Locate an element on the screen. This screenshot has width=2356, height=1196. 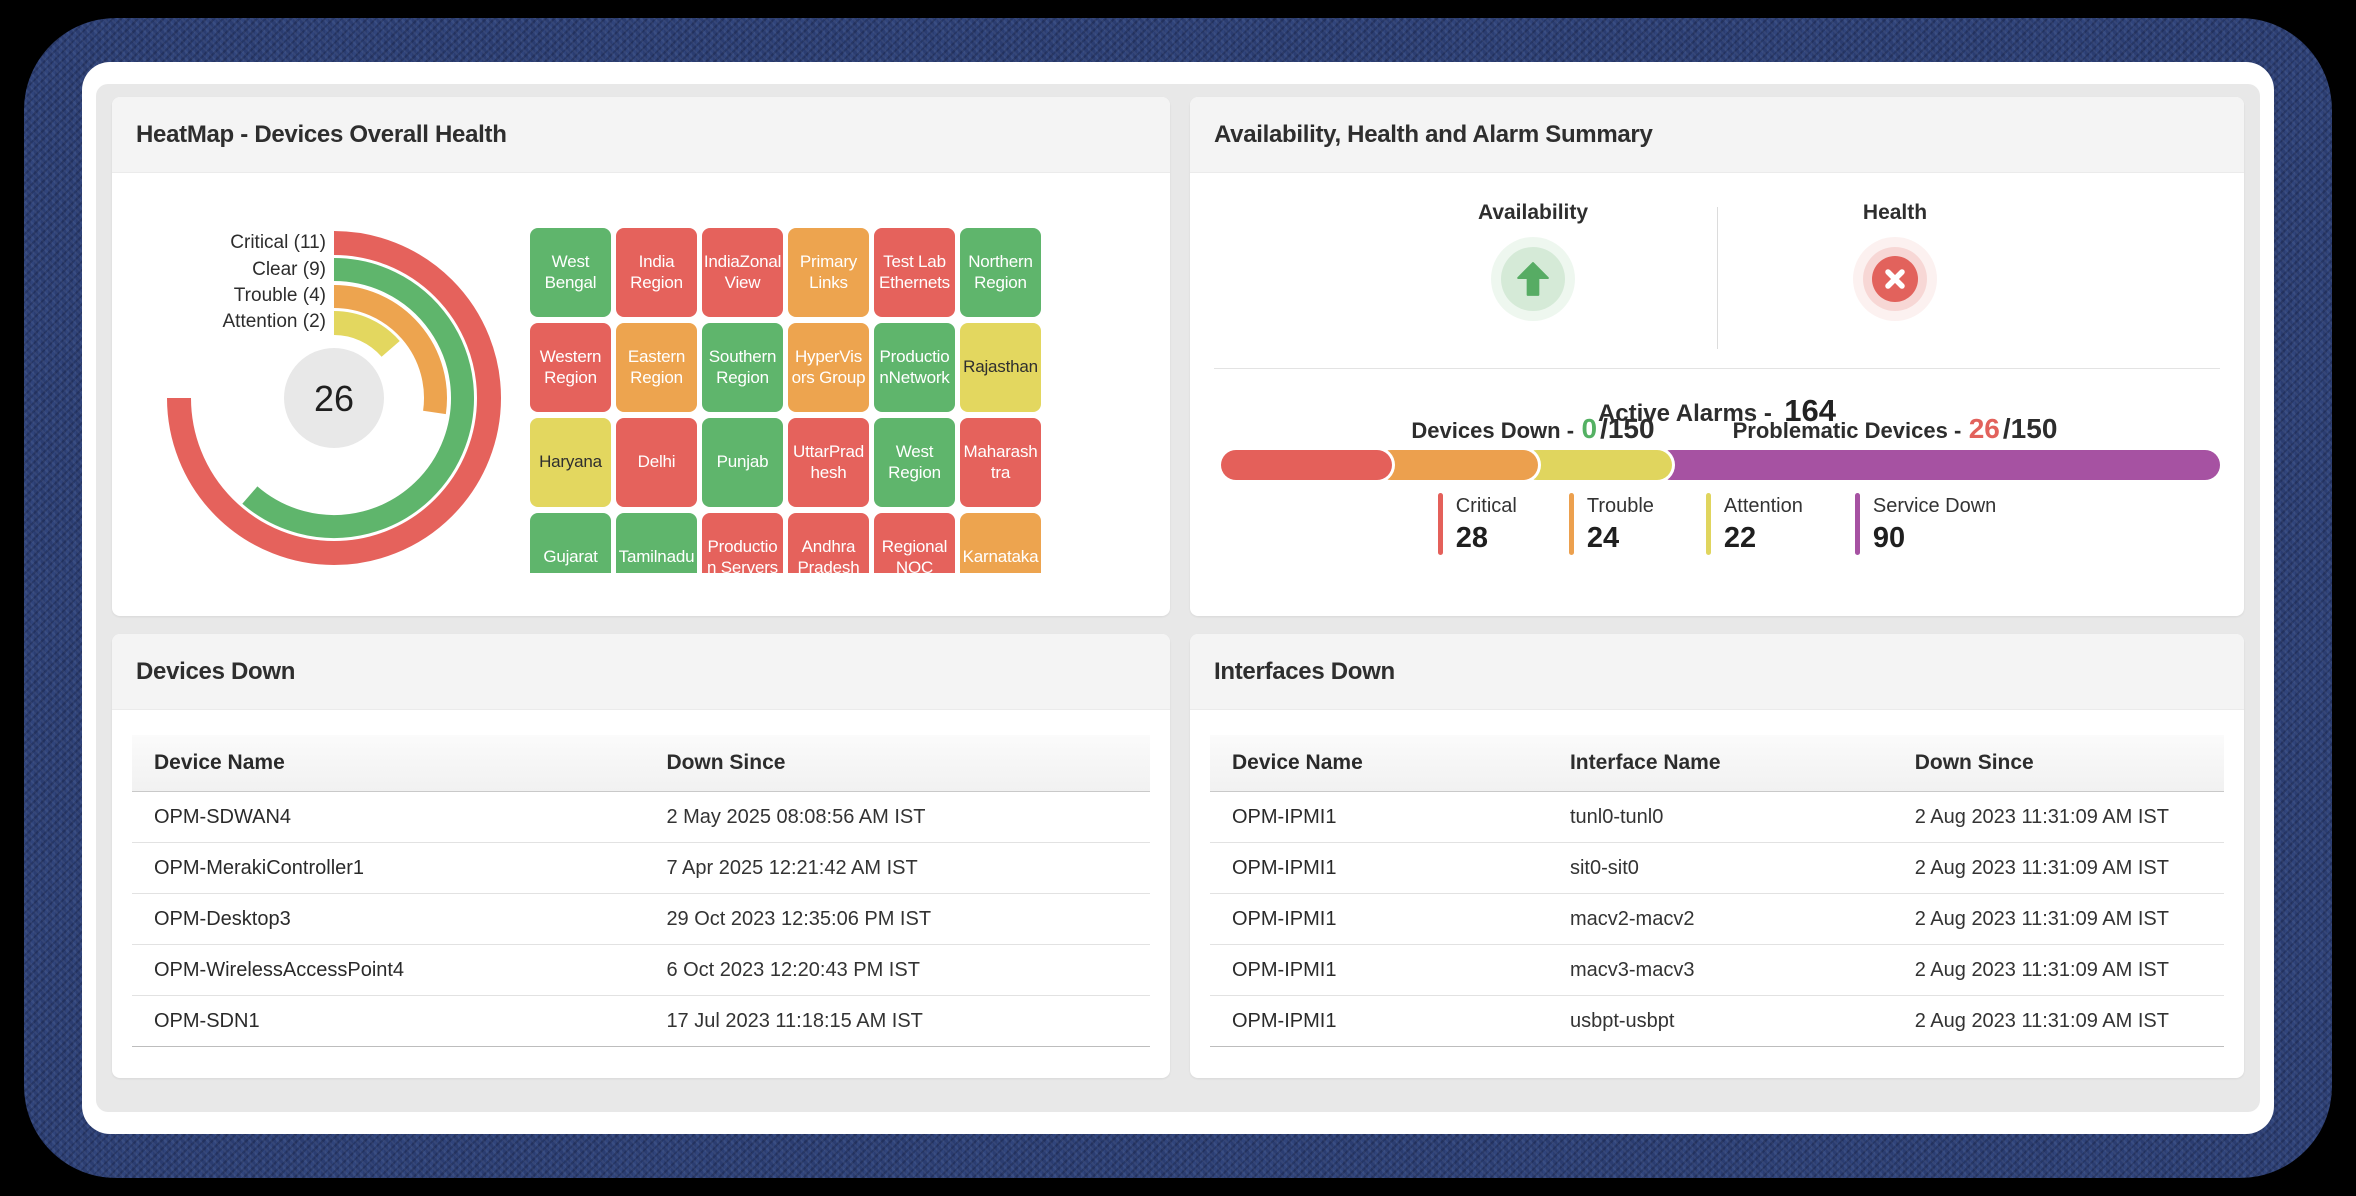
heatmap-tile: Maharash tra is located at coordinates (1000, 462).